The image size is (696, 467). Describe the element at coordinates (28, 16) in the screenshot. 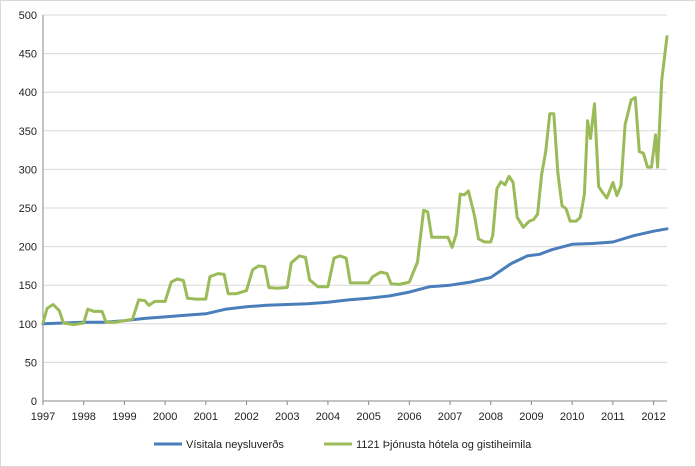

I see `y-tick-label: 500` at that location.